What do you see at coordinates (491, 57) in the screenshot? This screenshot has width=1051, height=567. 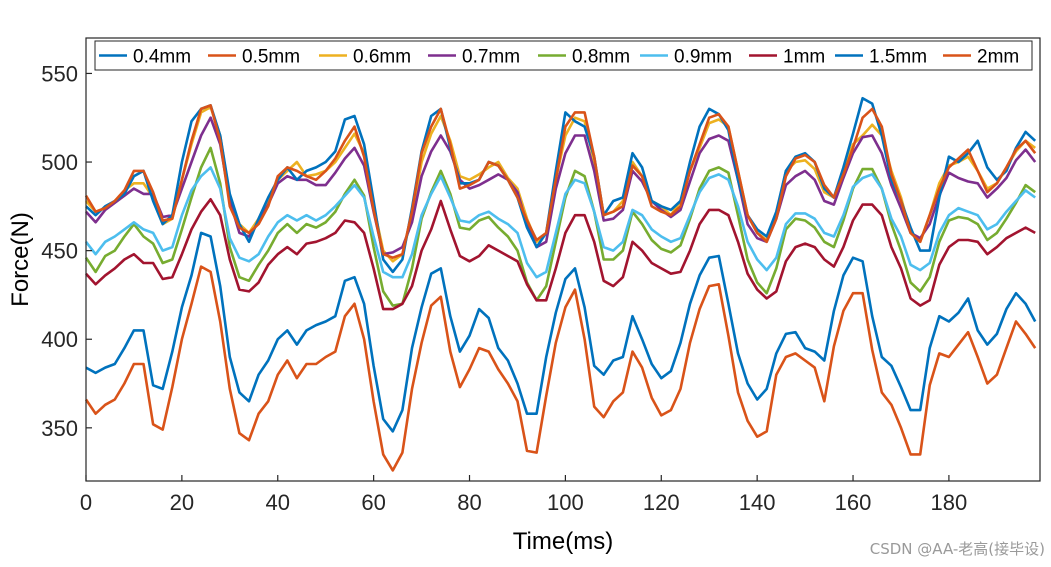 I see `legend-label-3: 0.7mm` at bounding box center [491, 57].